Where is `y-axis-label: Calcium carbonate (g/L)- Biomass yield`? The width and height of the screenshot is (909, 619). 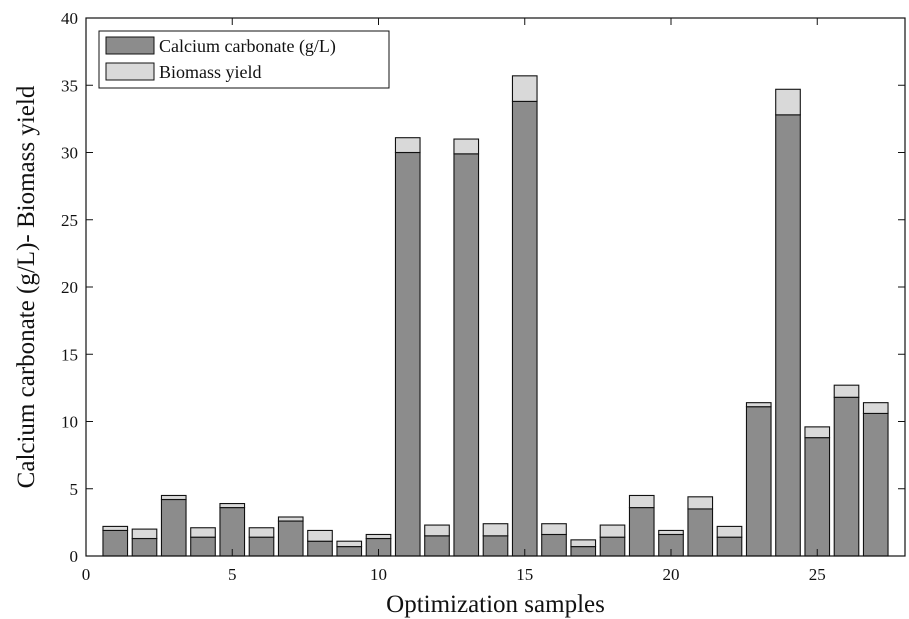 y-axis-label: Calcium carbonate (g/L)- Biomass yield is located at coordinates (26, 286).